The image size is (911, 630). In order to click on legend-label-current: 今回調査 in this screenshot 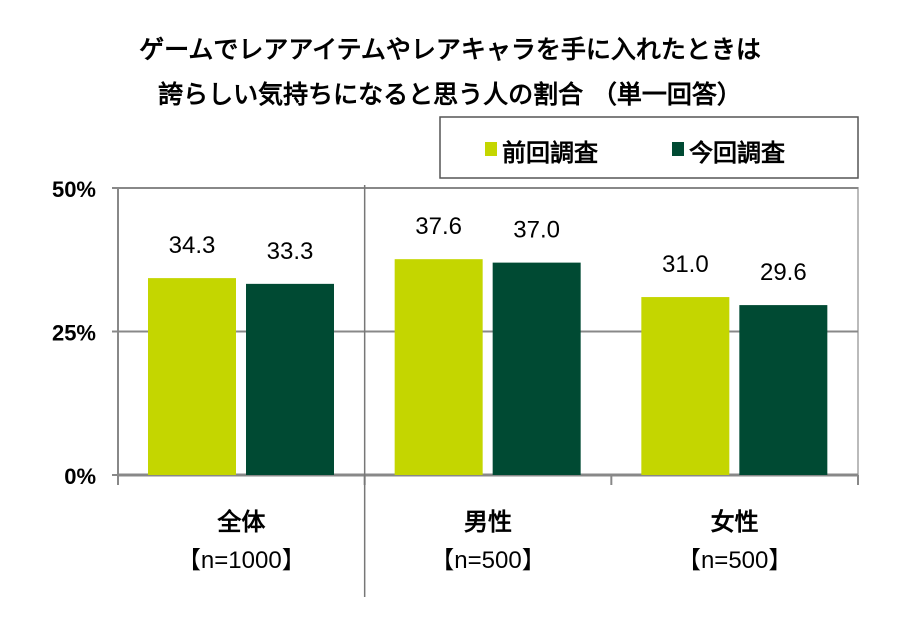, I will do `click(737, 153)`.